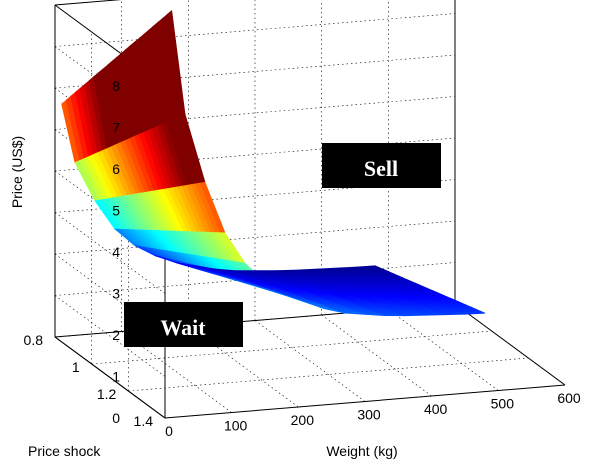  Describe the element at coordinates (34, 340) in the screenshot. I see `y-tick-label: 0.8` at that location.